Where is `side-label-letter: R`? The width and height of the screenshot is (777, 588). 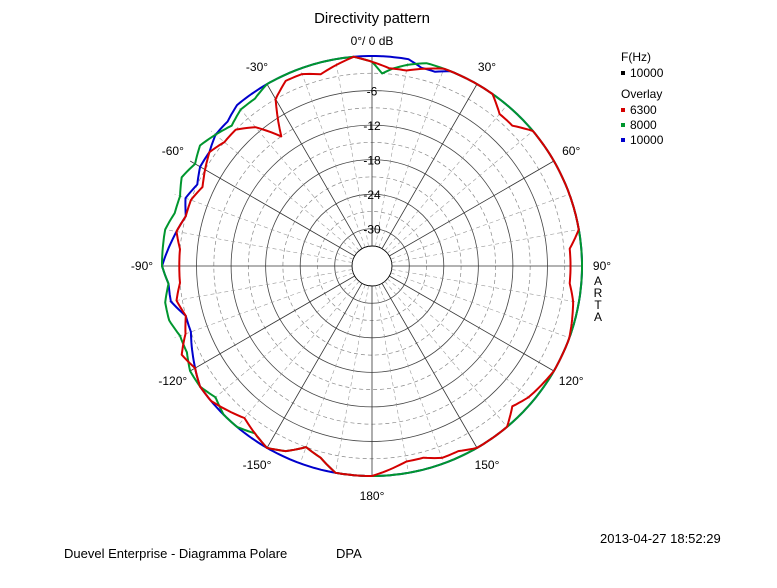 side-label-letter: R is located at coordinates (598, 293).